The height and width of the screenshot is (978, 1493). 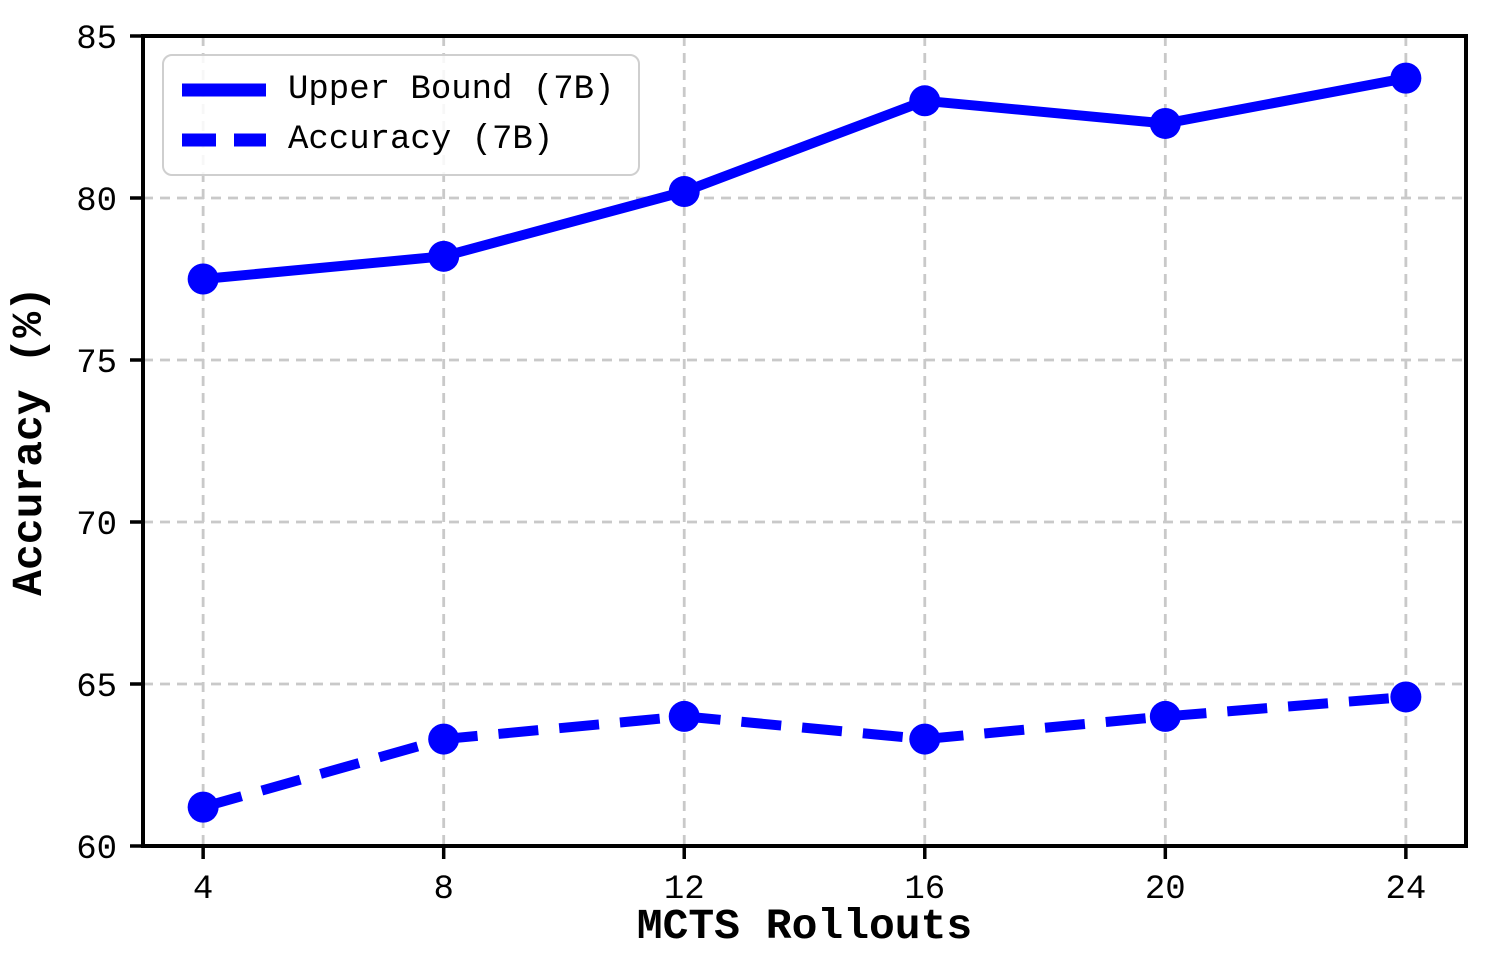 I want to click on x-tick-label: 4, so click(x=203, y=890).